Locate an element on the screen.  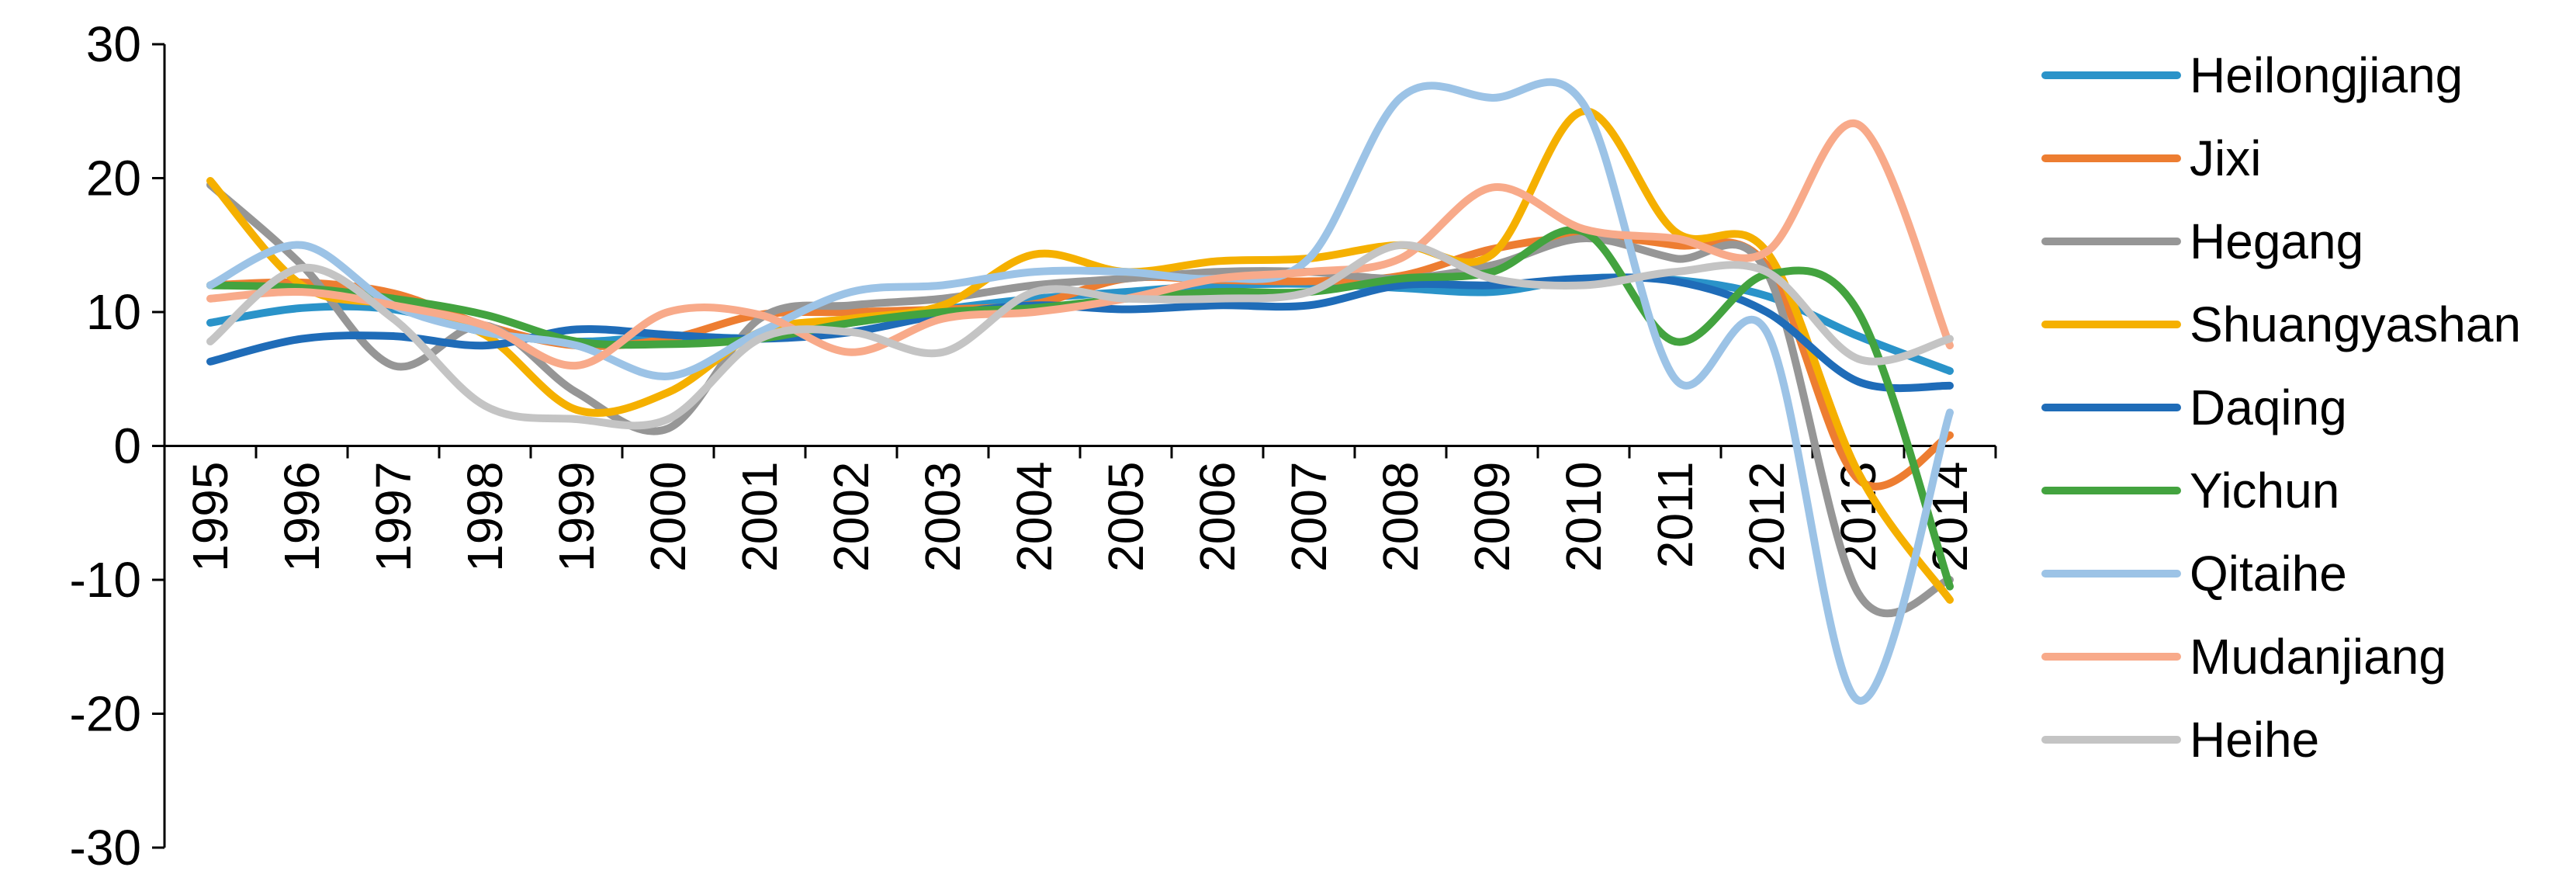
y-tick-label: -30 is located at coordinates (106, 848).